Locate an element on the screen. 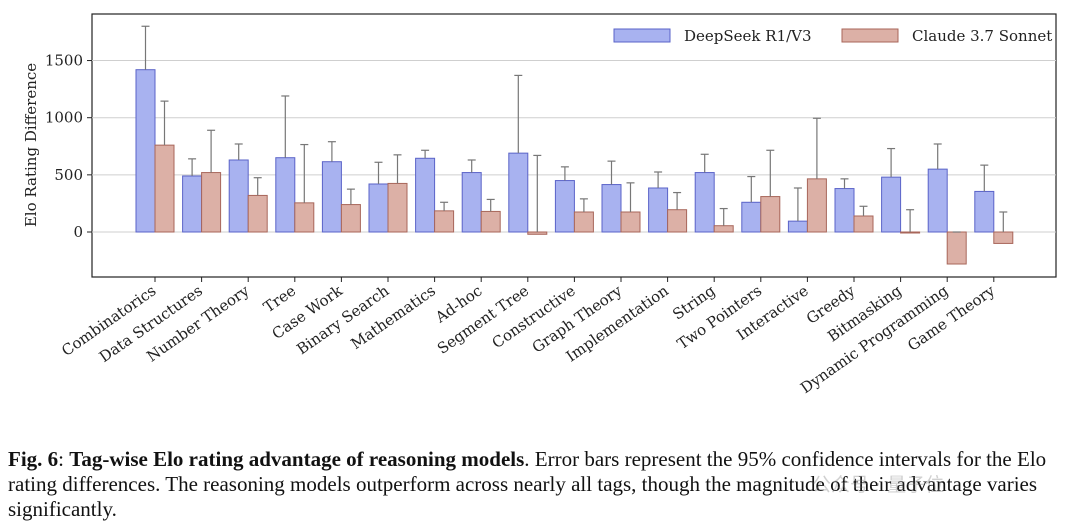 The height and width of the screenshot is (527, 1080). y-tick-label: 1500 is located at coordinates (64, 61).